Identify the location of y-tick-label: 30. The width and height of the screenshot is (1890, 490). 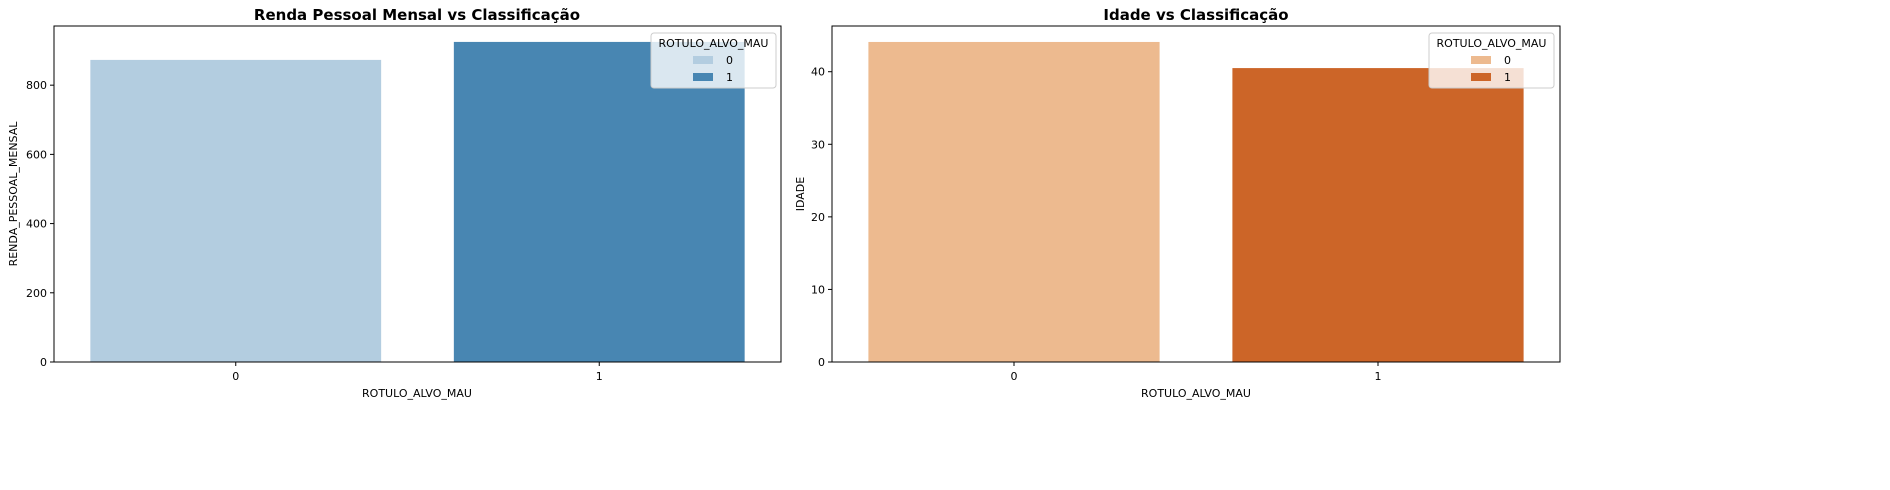
(818, 144).